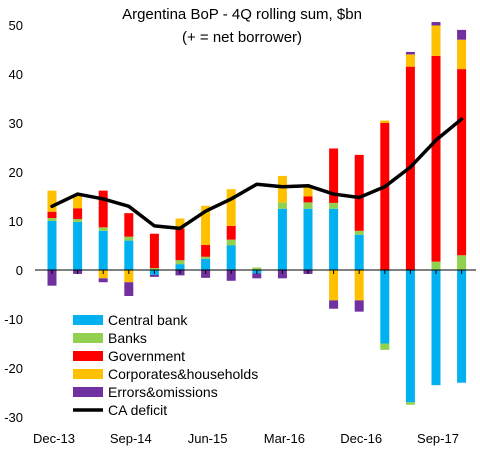 This screenshot has height=455, width=480. Describe the element at coordinates (242, 37) in the screenshot. I see `chart-subtitle: (+ = net borrower)` at that location.